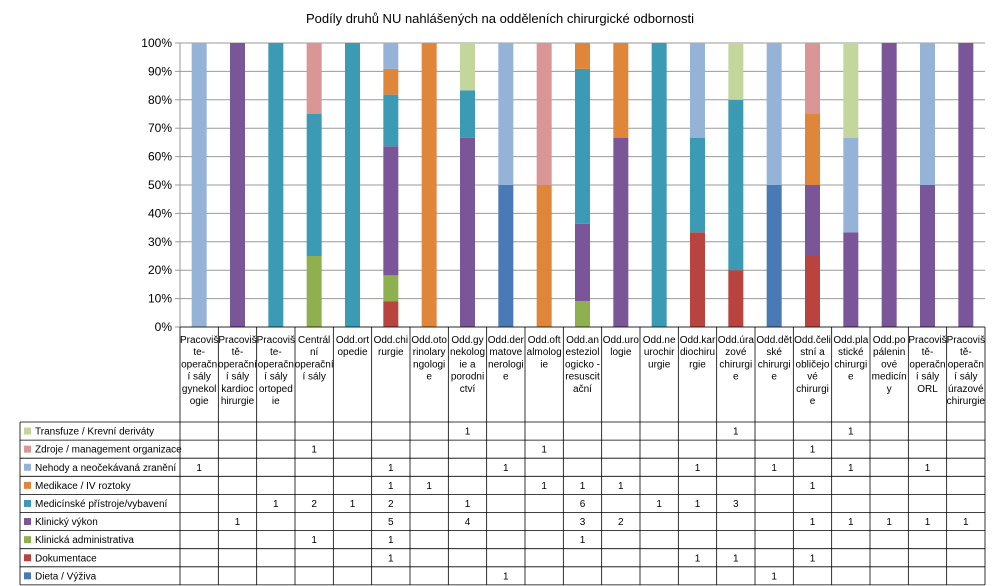  Describe the element at coordinates (506, 359) in the screenshot. I see `category-label: Odd.der matove nerologi e` at that location.